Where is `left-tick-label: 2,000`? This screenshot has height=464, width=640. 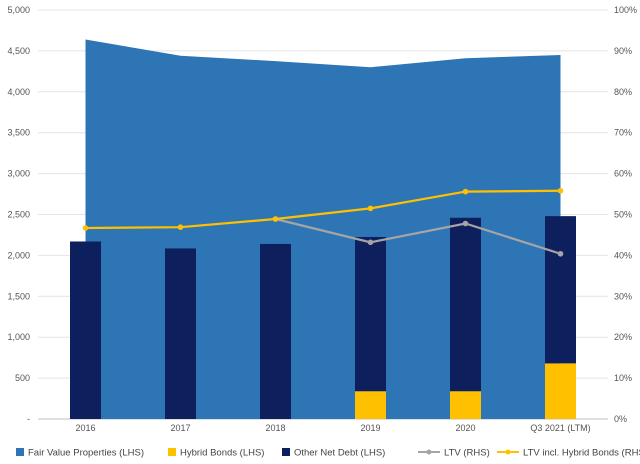
left-tick-label: 2,000 is located at coordinates (18, 255).